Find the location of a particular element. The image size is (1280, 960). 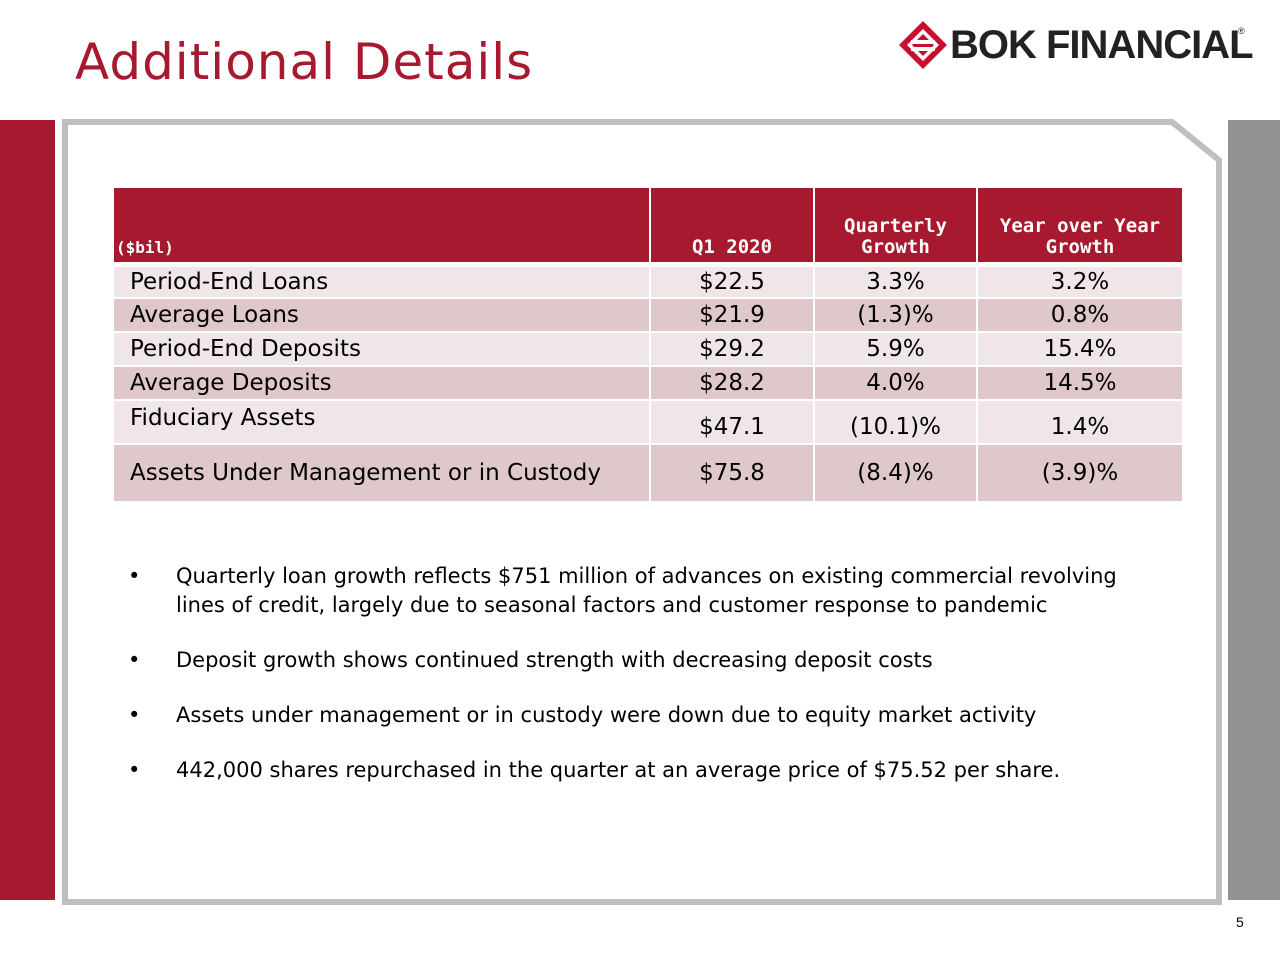

row-quarterly-growth: 4.0% is located at coordinates (896, 383).